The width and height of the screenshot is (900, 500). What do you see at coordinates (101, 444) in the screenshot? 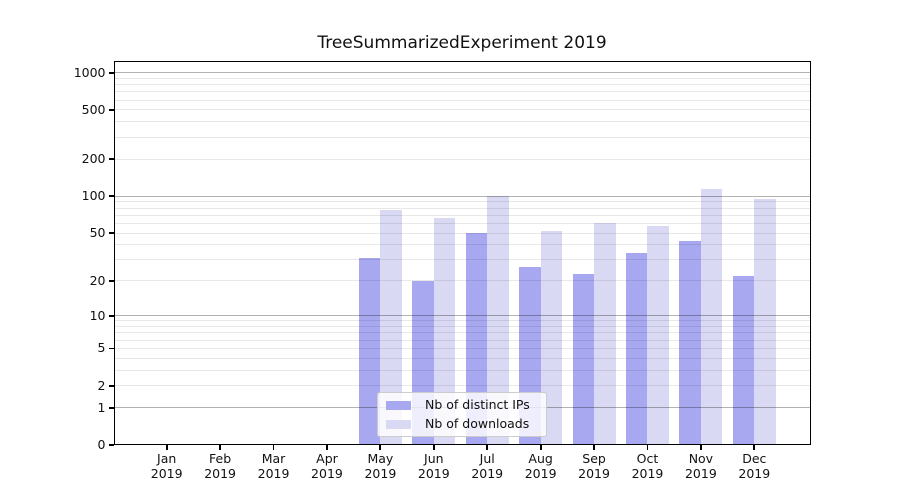
I see `y-tick-label: 0` at bounding box center [101, 444].